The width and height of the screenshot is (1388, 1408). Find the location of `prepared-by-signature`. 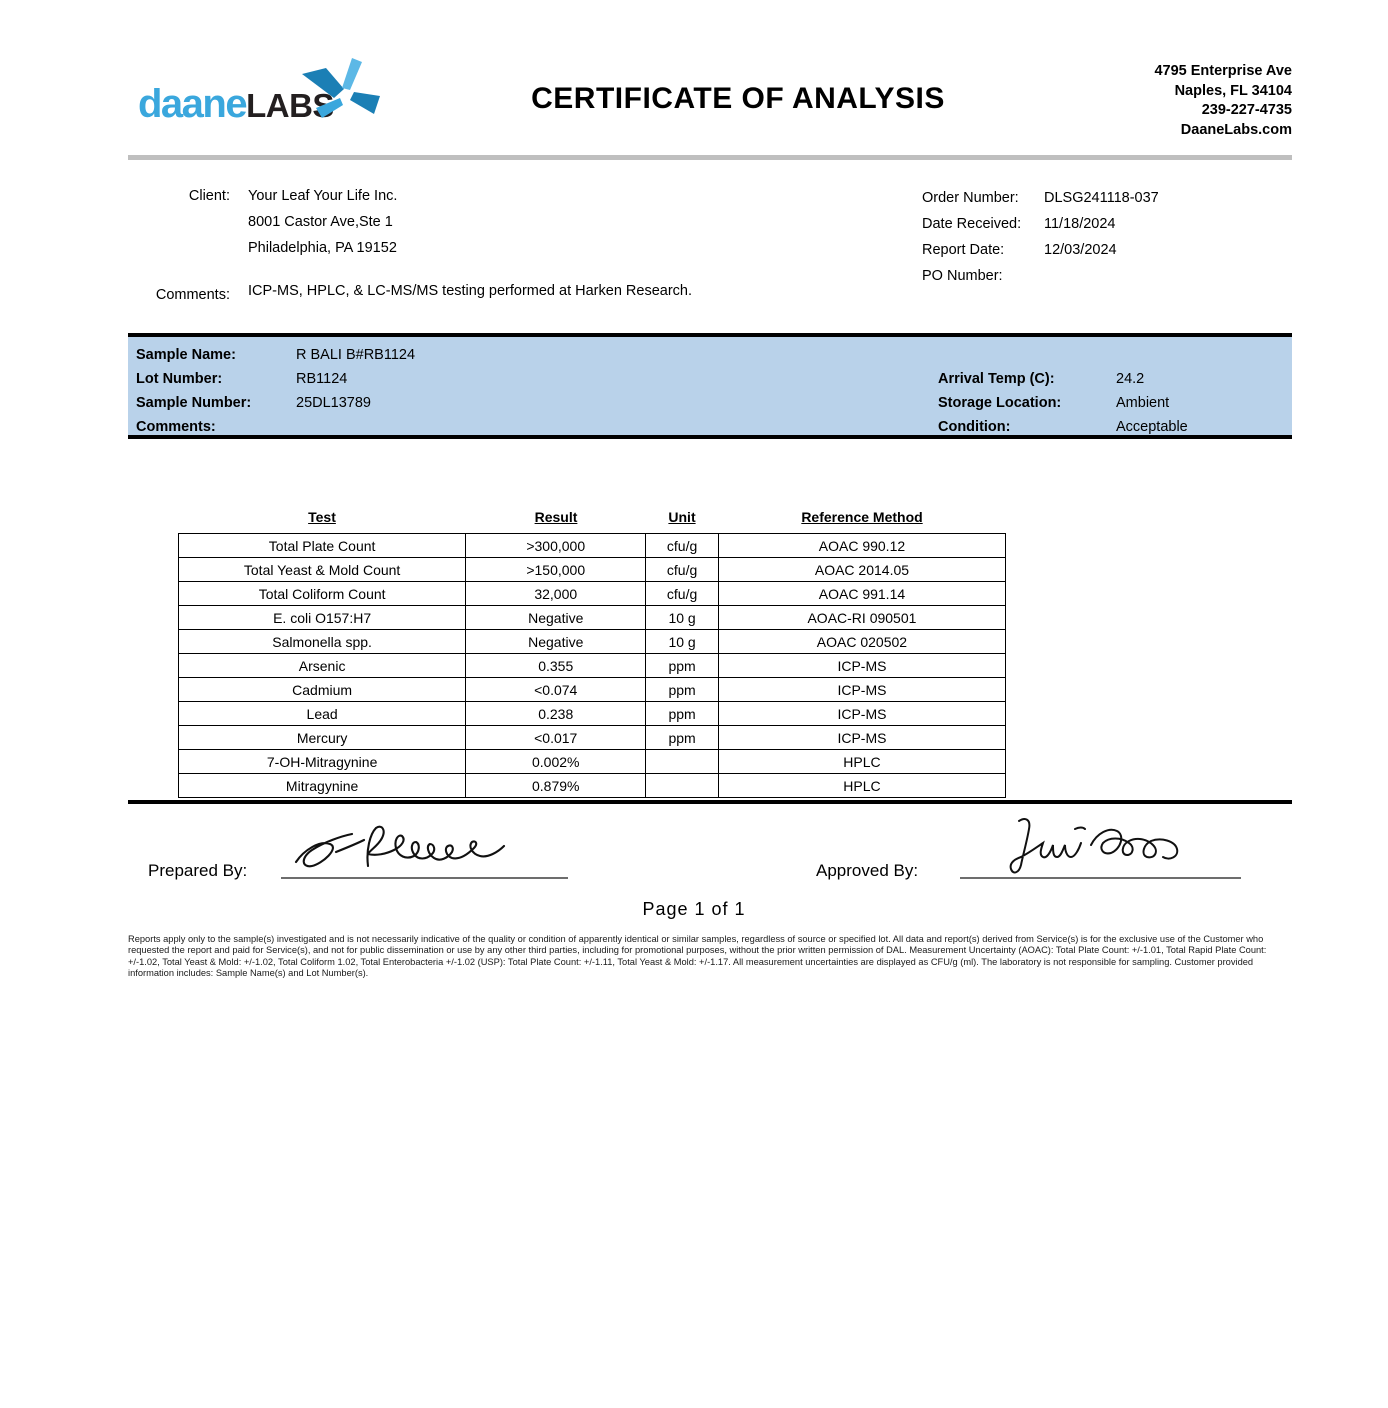

prepared-by-signature is located at coordinates (400, 846).